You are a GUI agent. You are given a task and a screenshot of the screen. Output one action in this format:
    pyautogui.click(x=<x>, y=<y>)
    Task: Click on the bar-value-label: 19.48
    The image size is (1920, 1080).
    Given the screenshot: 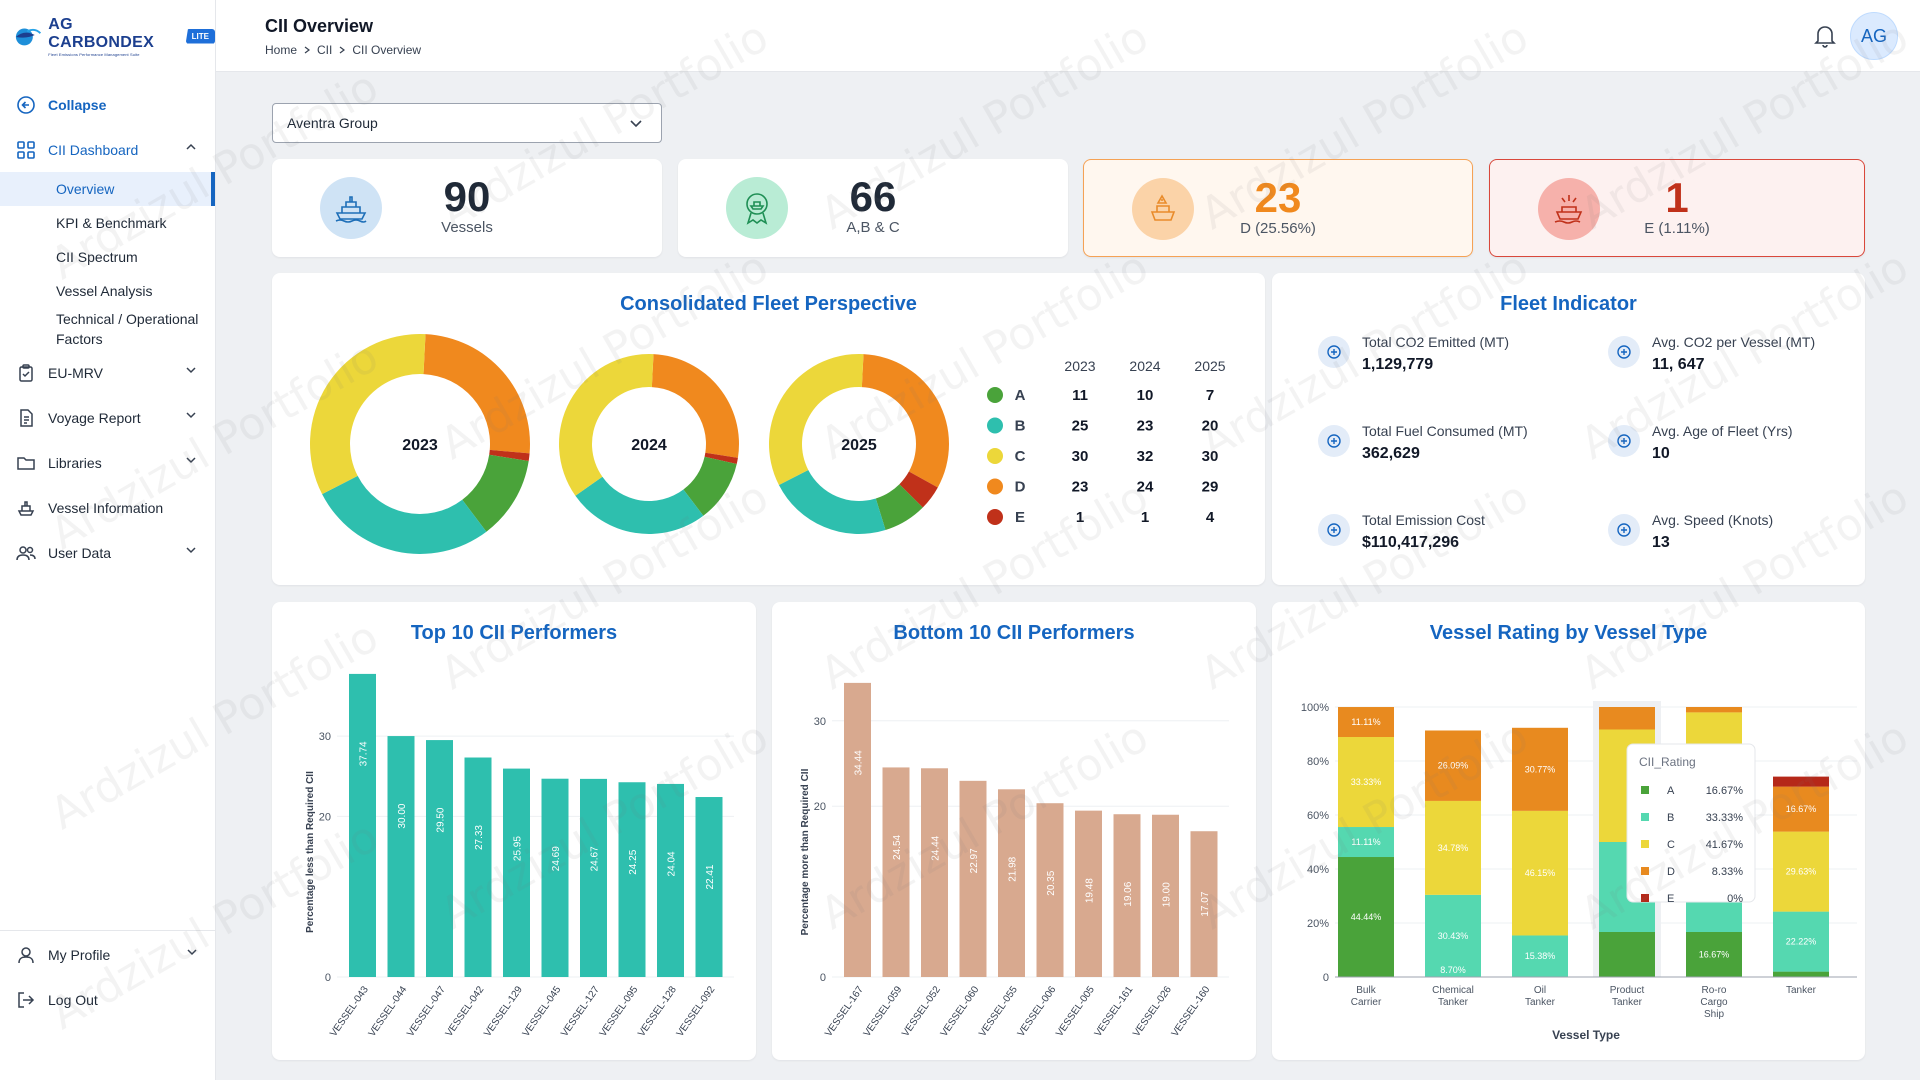 What is the action you would take?
    pyautogui.click(x=1090, y=890)
    